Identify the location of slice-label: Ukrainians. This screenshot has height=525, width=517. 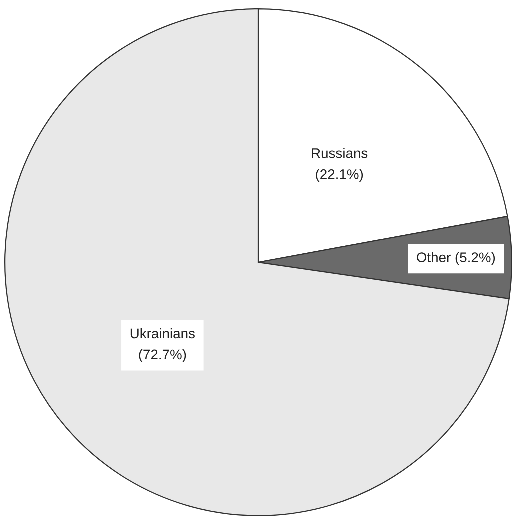
(162, 333).